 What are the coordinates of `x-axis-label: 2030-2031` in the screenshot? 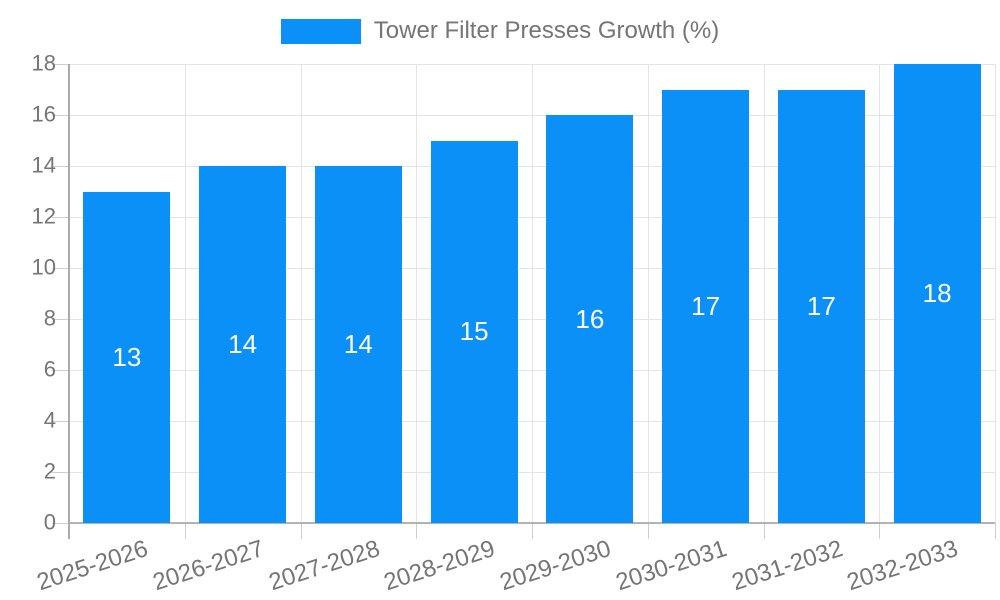 It's located at (671, 566).